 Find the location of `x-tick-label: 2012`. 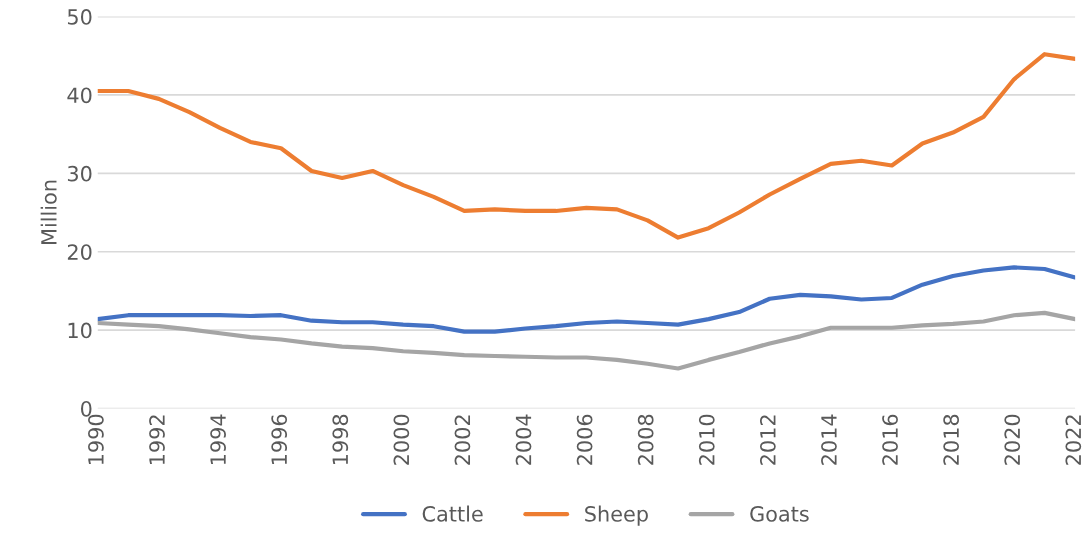

x-tick-label: 2012 is located at coordinates (767, 440).